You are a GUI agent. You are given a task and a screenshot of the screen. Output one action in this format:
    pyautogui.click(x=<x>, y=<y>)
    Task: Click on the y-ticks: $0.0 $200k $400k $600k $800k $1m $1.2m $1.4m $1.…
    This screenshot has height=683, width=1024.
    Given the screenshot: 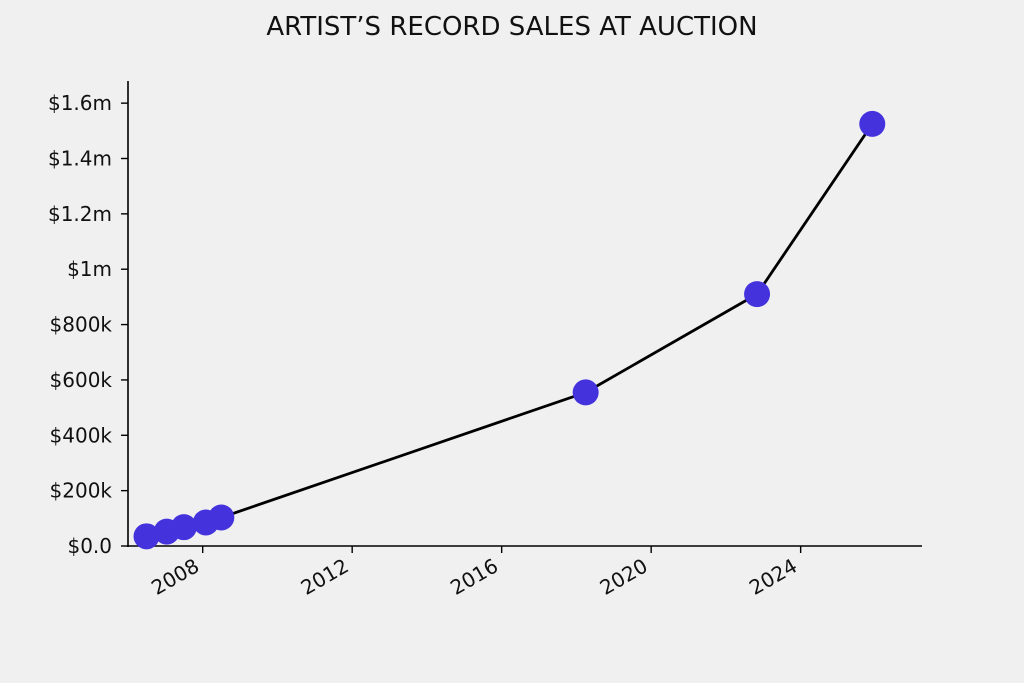 What is the action you would take?
    pyautogui.click(x=88, y=324)
    